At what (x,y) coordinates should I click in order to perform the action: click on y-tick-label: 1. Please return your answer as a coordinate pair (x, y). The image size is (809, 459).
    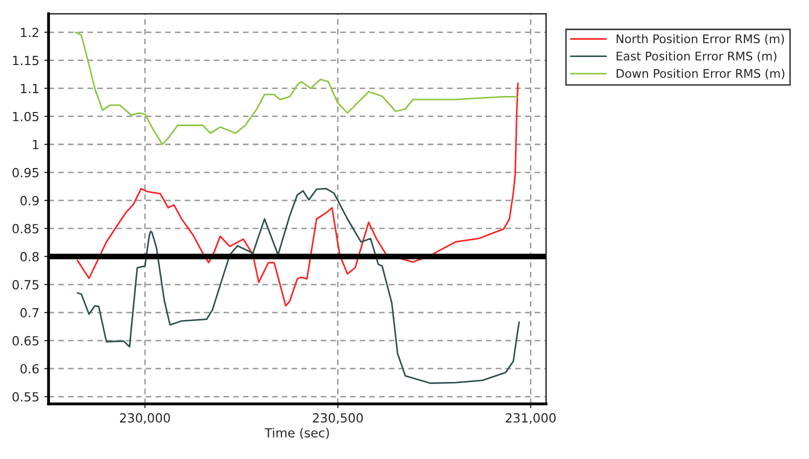
    Looking at the image, I should click on (35, 145).